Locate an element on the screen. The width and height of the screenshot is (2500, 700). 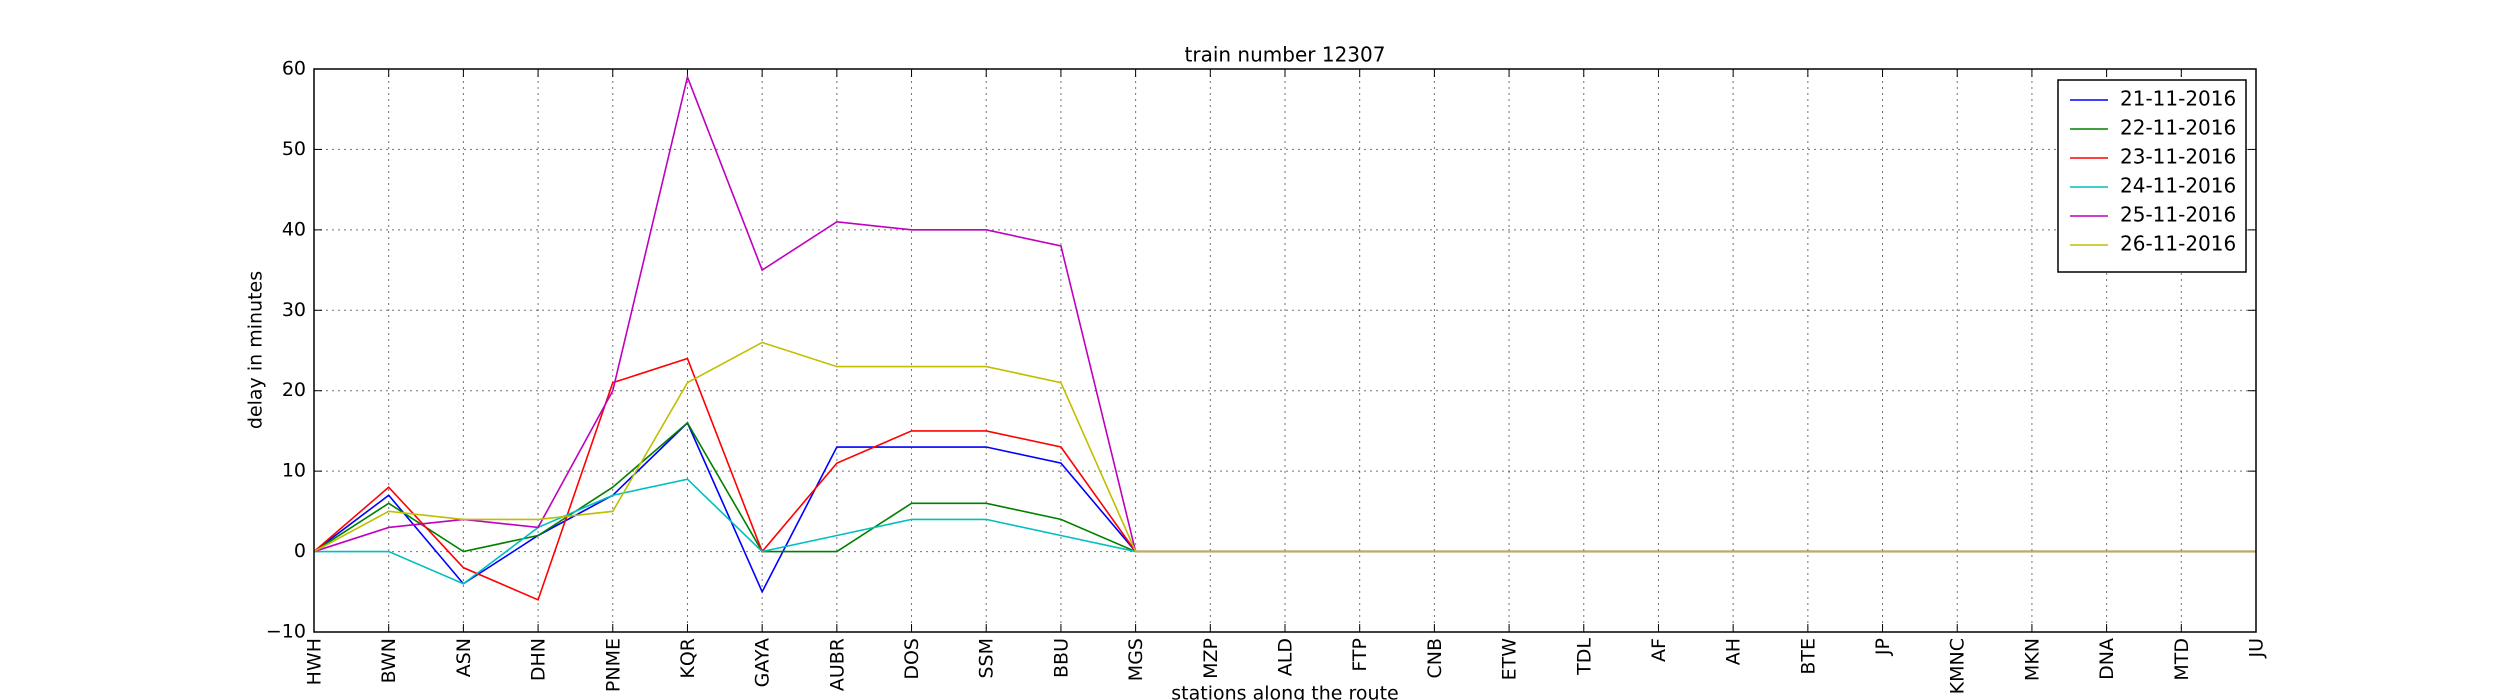
x-tick-label: AUBR is located at coordinates (837, 664).